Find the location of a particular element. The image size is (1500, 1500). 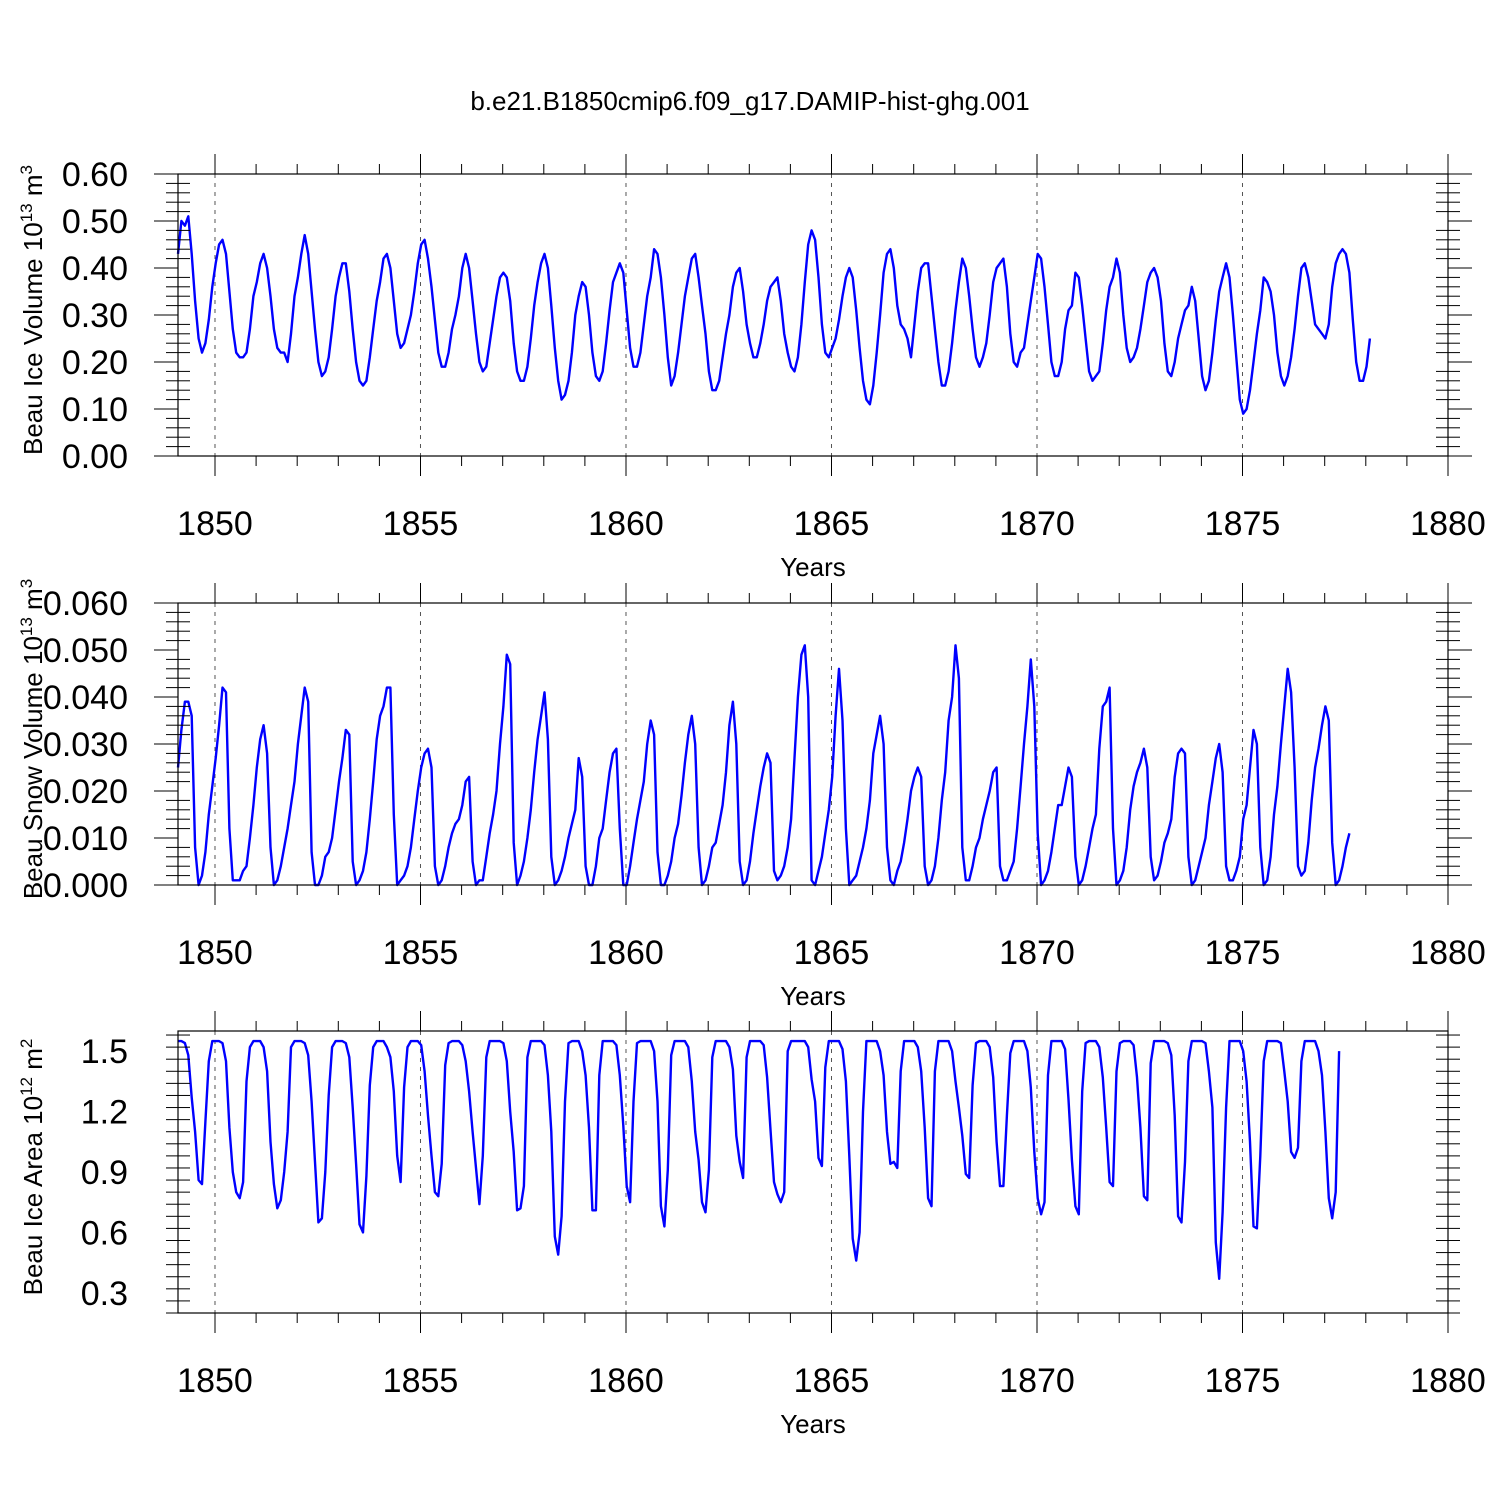

y-axis-label-part: Beau Ice Volume 10 is located at coordinates (33, 338).